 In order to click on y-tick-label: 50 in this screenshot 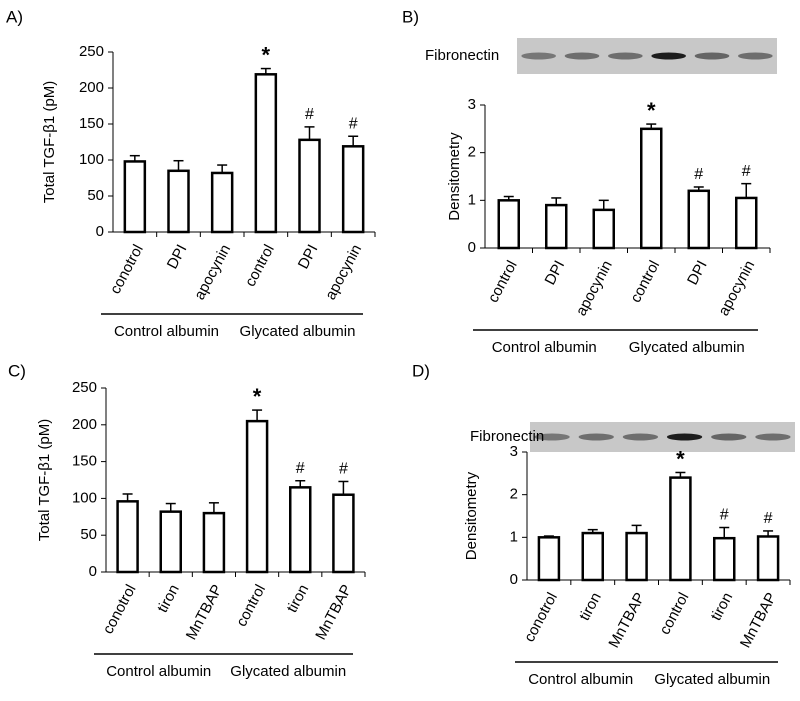, I will do `click(88, 534)`.